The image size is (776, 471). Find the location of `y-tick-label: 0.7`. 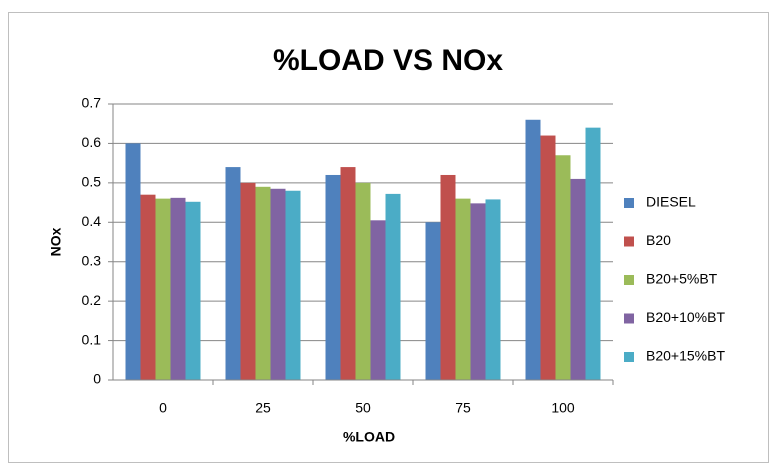

y-tick-label: 0.7 is located at coordinates (92, 103).